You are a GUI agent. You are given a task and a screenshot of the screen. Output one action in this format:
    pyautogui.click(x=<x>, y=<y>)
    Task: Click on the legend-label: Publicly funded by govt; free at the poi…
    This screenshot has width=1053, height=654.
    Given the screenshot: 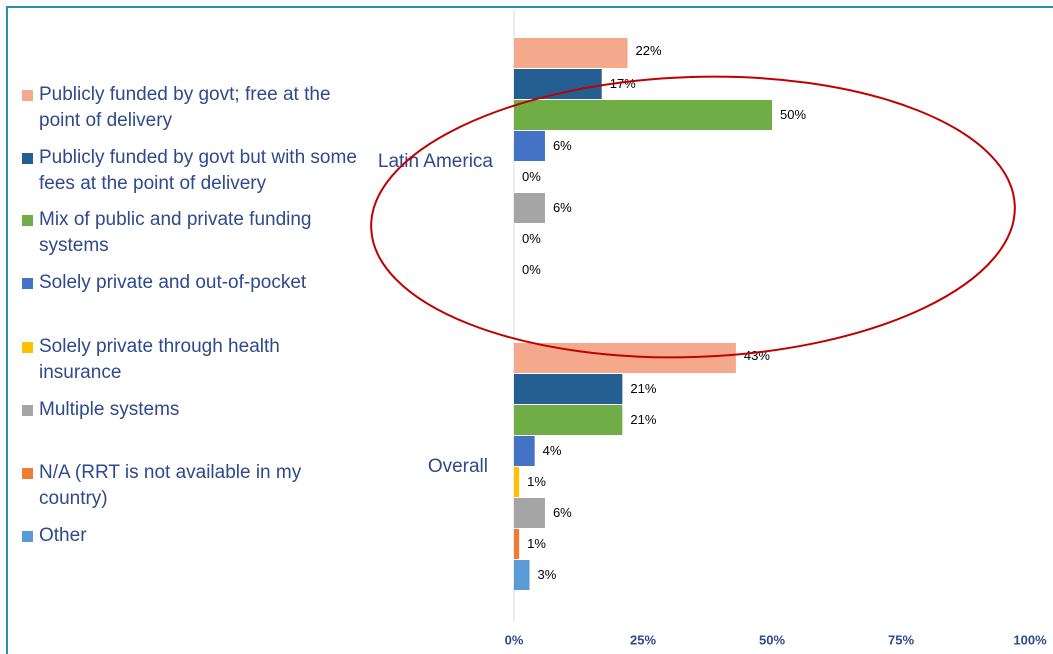 What is the action you would take?
    pyautogui.click(x=185, y=107)
    